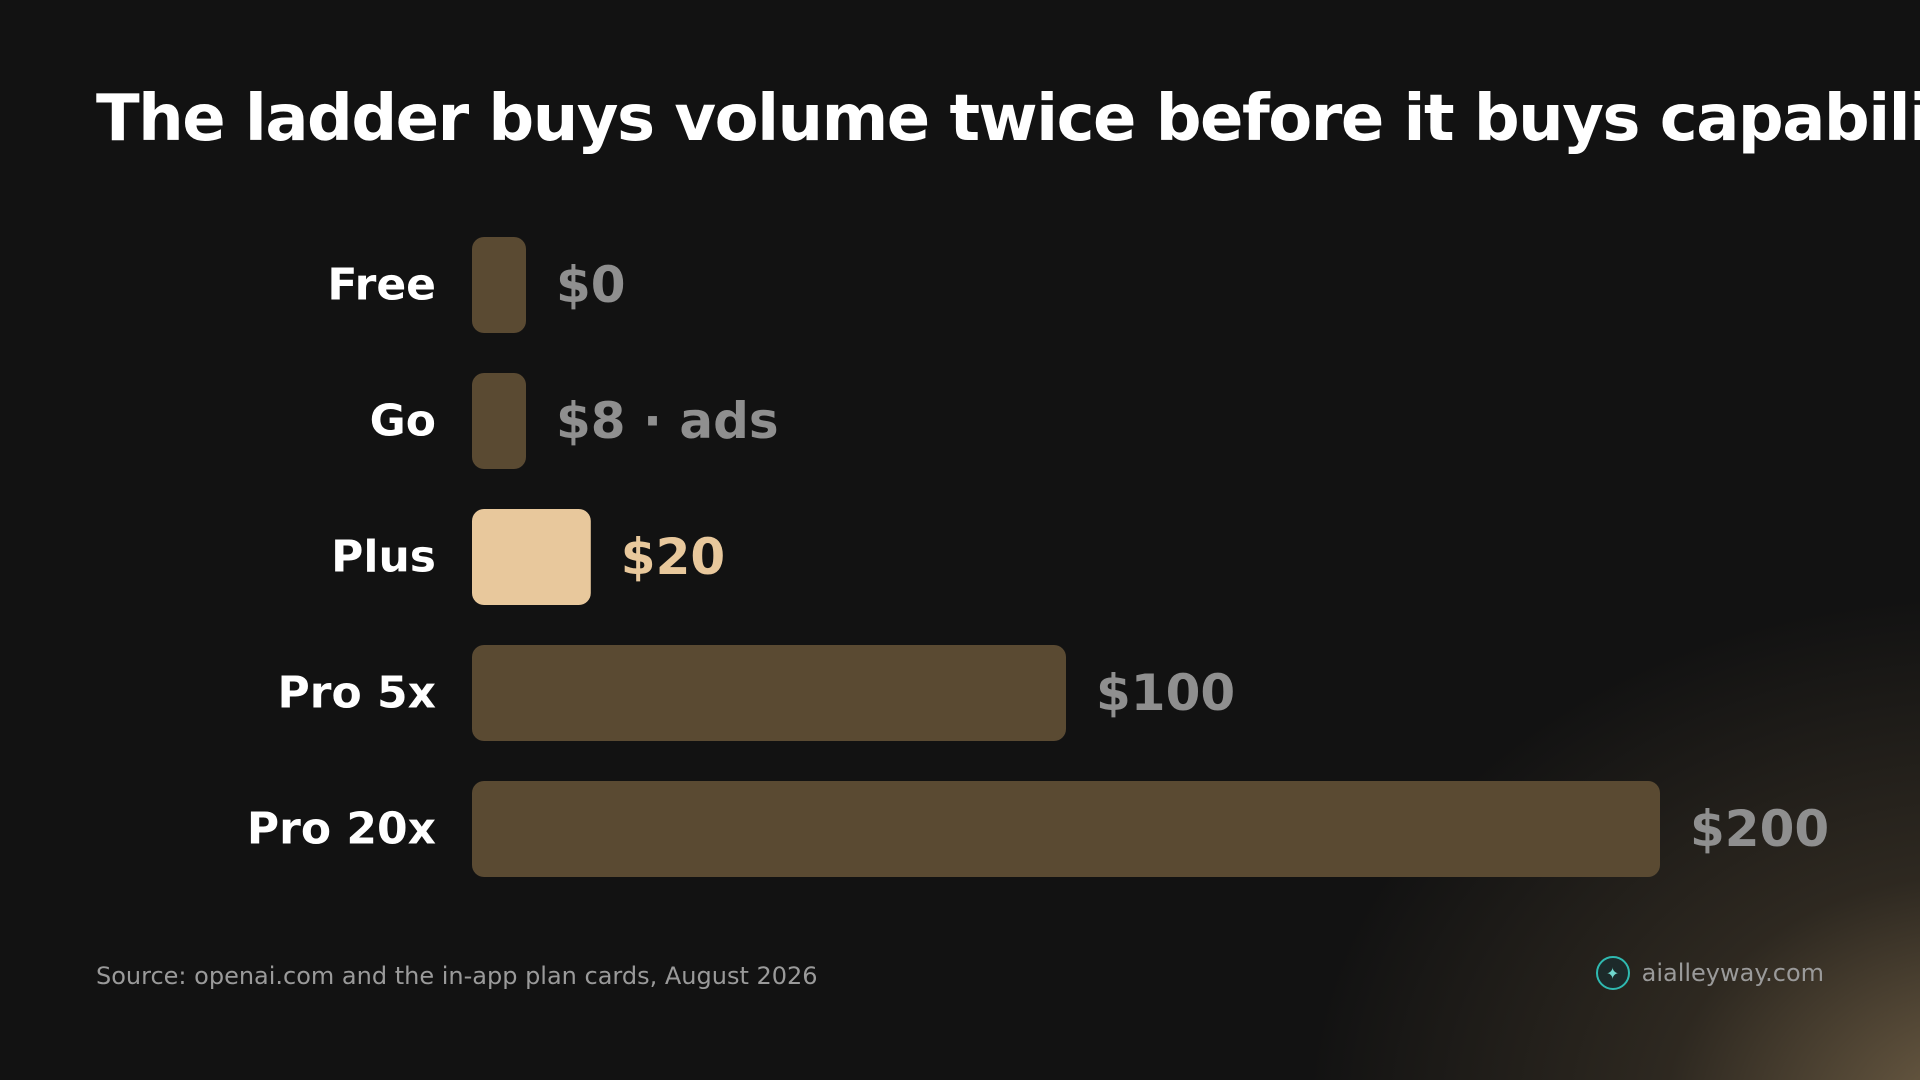 This screenshot has width=1920, height=1080. Describe the element at coordinates (341, 829) in the screenshot. I see `category-label-pro-20x: Pro 20x` at that location.